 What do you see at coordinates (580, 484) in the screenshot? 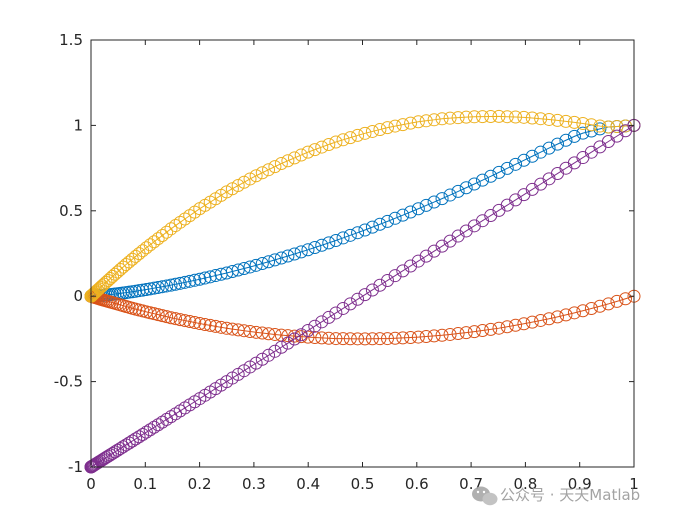
I see `x-tick-label: 0.9` at bounding box center [580, 484].